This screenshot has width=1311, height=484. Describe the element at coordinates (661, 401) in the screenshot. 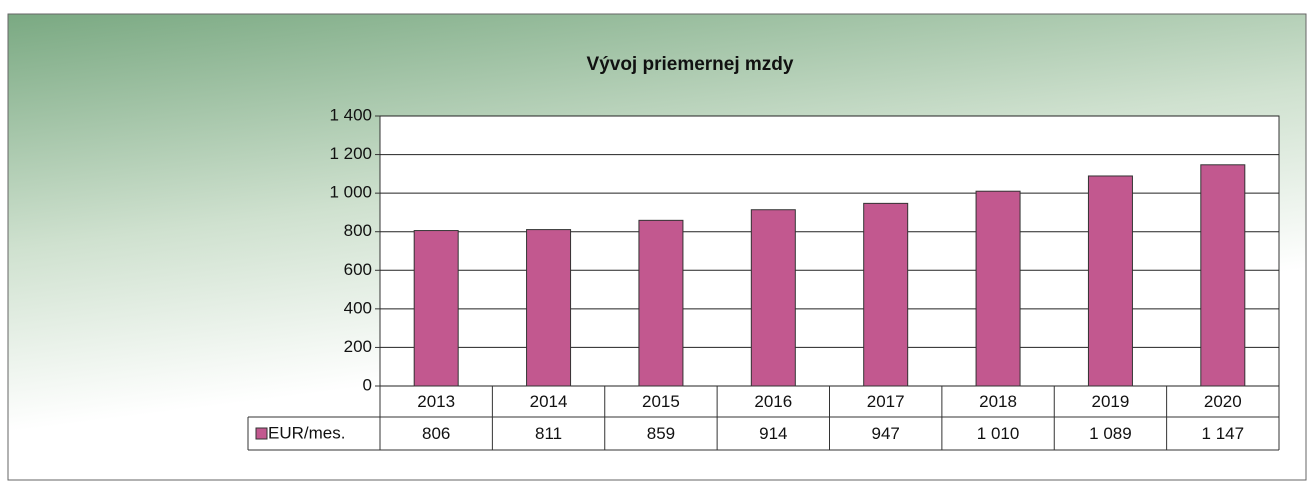

I see `x-tick-label: 2015` at that location.